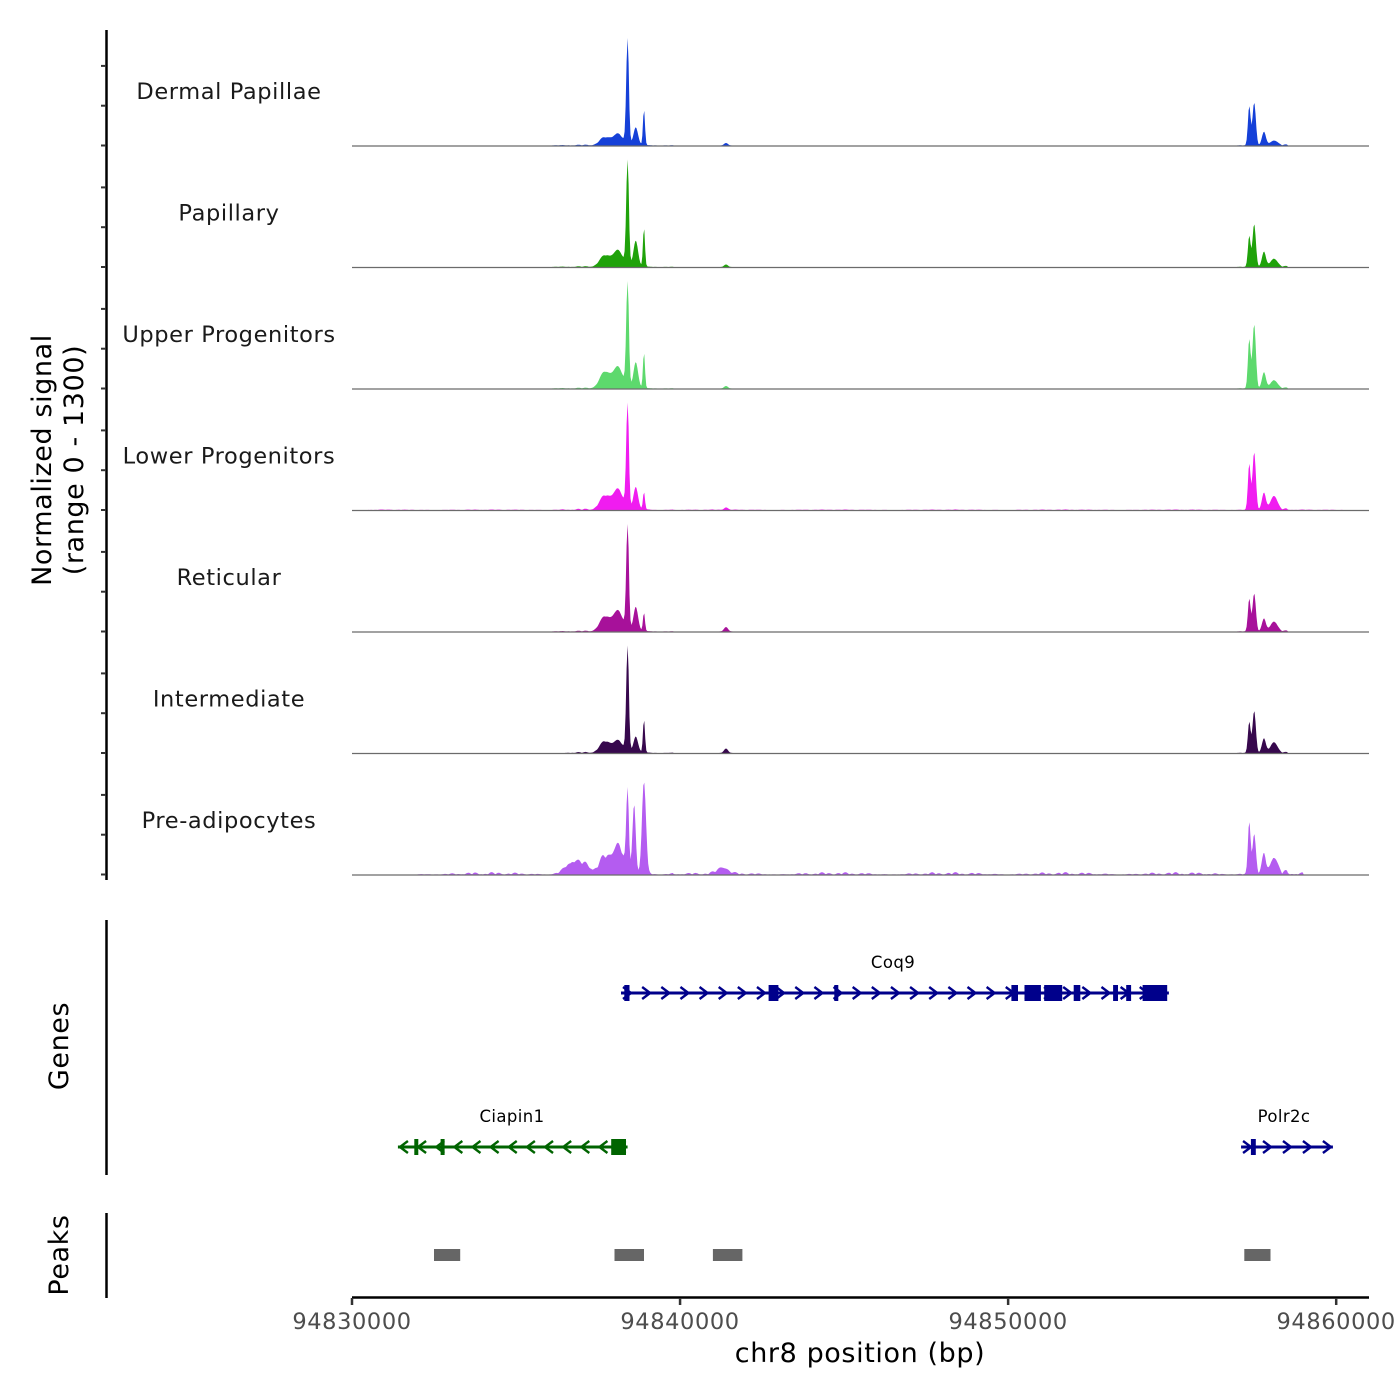  Describe the element at coordinates (844, 1316) in the screenshot. I see `x-axis-ticks: 94830000 94840000 94850000 94860000` at that location.